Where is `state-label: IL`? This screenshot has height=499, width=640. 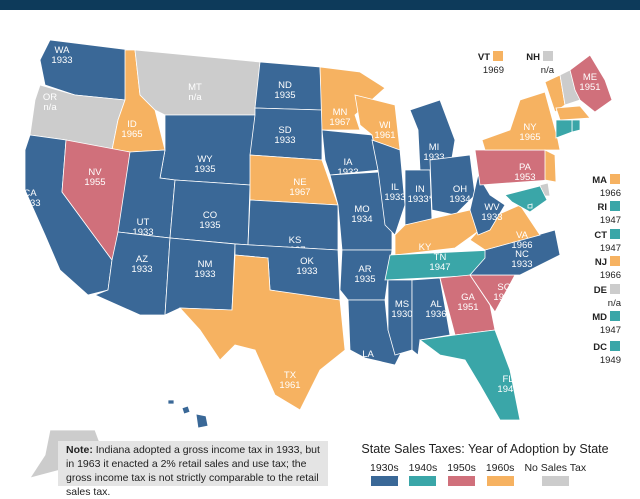 state-label: IL is located at coordinates (395, 187).